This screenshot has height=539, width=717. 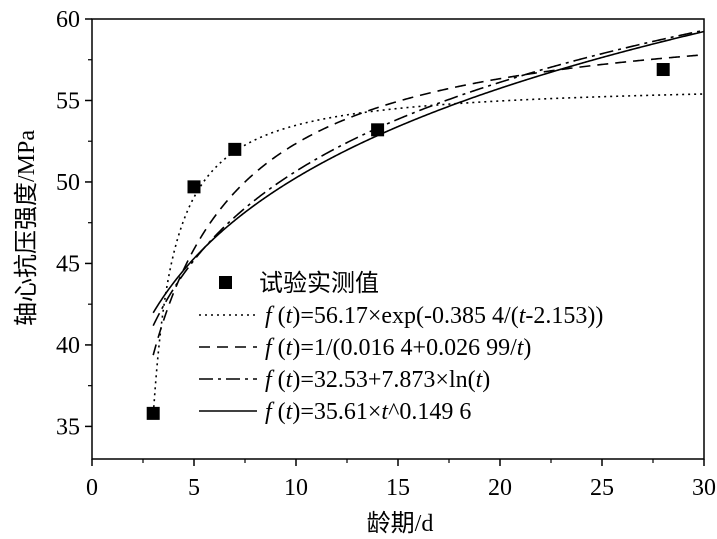 I want to click on y-tick-label: 35, so click(x=68, y=427).